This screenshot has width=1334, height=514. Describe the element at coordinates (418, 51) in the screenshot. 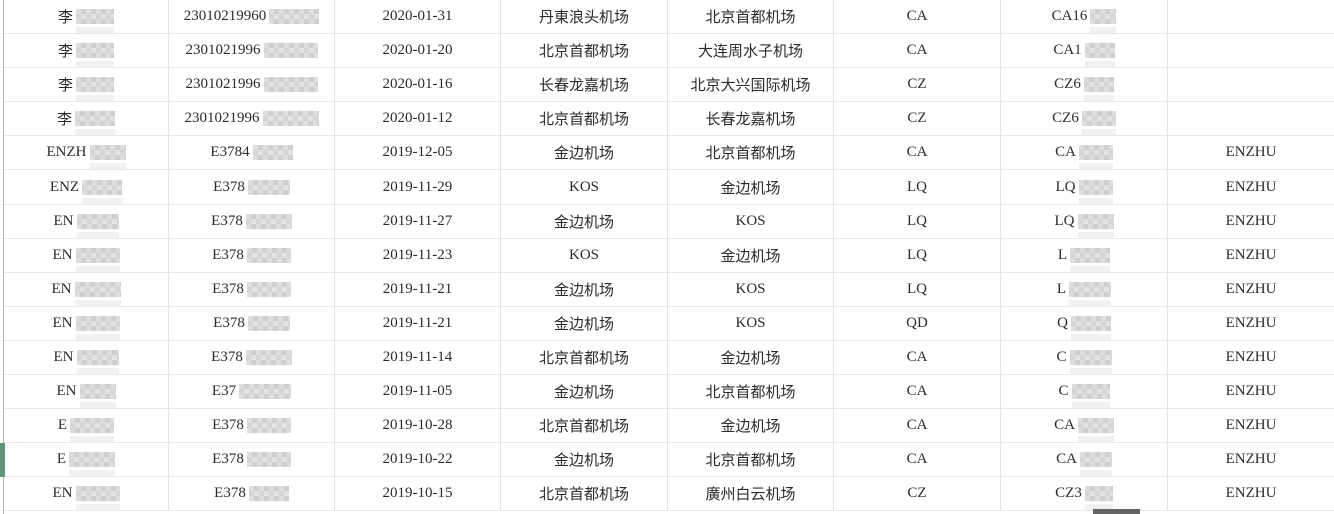

I see `cell-date: 2020-01-20` at that location.